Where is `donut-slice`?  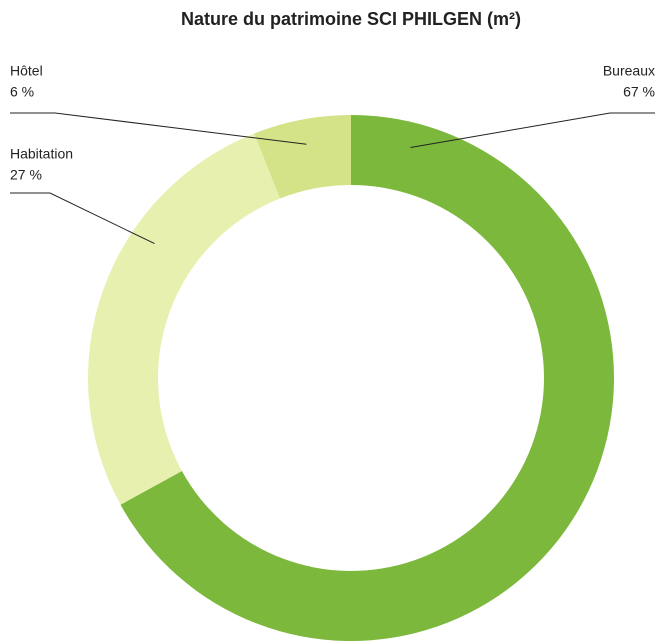 donut-slice is located at coordinates (302, 157).